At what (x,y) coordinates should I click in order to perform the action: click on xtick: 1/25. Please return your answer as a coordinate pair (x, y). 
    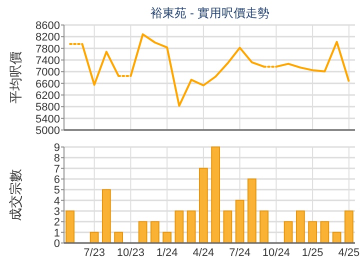
    Looking at the image, I should click on (313, 253).